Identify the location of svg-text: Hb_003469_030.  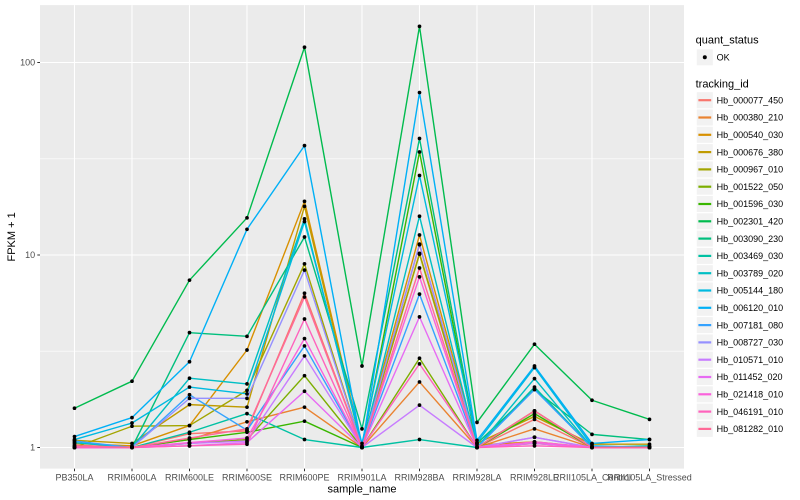
(750, 256).